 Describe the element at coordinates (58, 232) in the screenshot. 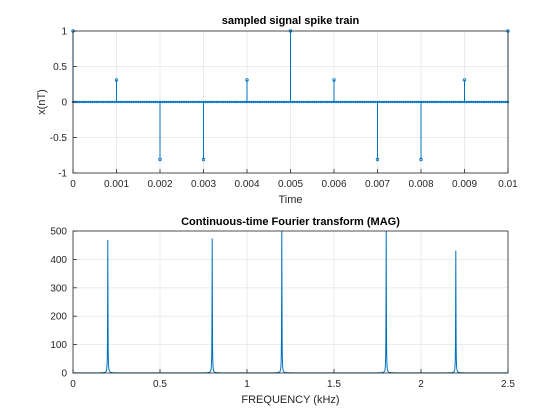

I see `bottom-ytick-label: 500` at that location.